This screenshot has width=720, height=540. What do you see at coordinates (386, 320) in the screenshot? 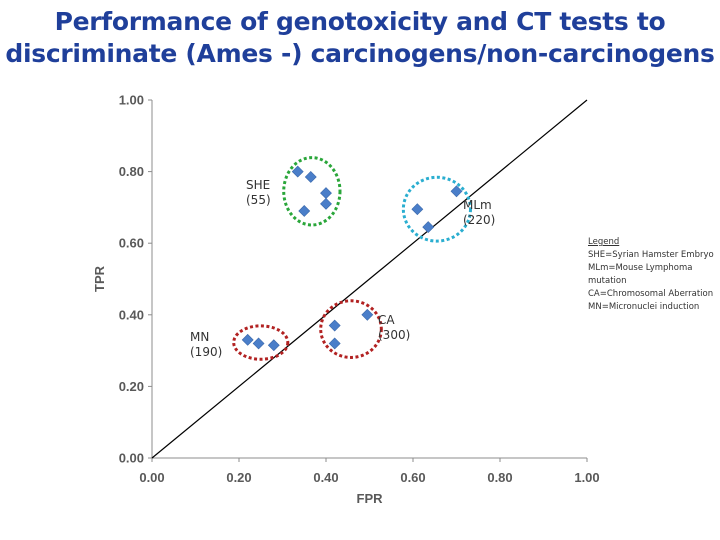
I see `cluster-label-ca-name: CA` at bounding box center [386, 320].